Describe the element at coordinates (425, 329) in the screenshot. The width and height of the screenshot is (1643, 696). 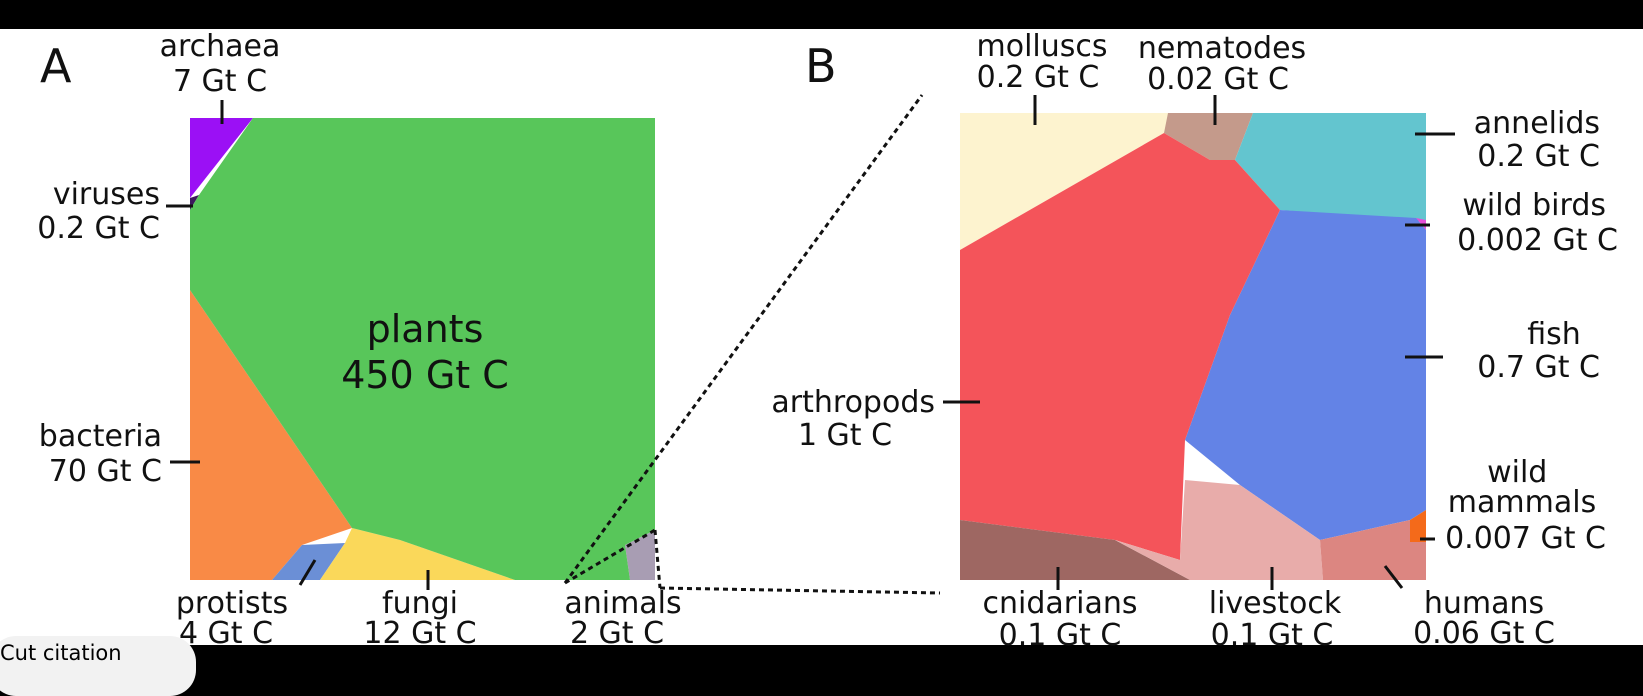
I see `label-plants: plants` at that location.